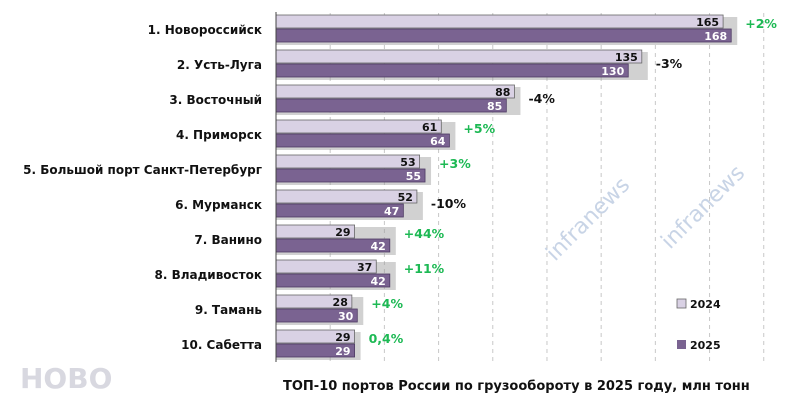 This screenshot has height=404, width=803. I want to click on watermarks: infranews infranews, so click(646, 214).